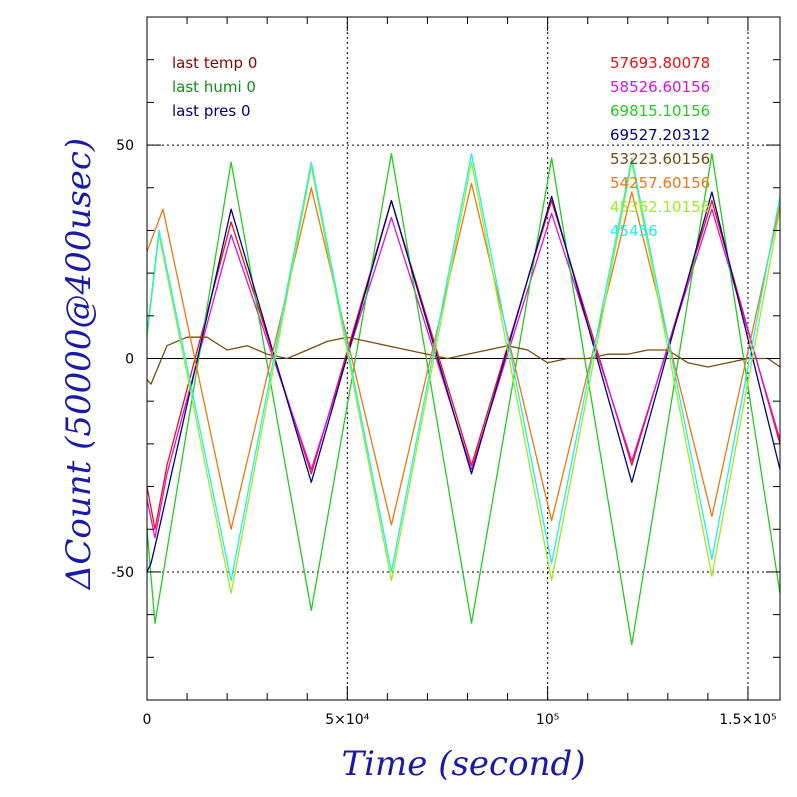  What do you see at coordinates (214, 63) in the screenshot?
I see `legend-label: last temp 0` at bounding box center [214, 63].